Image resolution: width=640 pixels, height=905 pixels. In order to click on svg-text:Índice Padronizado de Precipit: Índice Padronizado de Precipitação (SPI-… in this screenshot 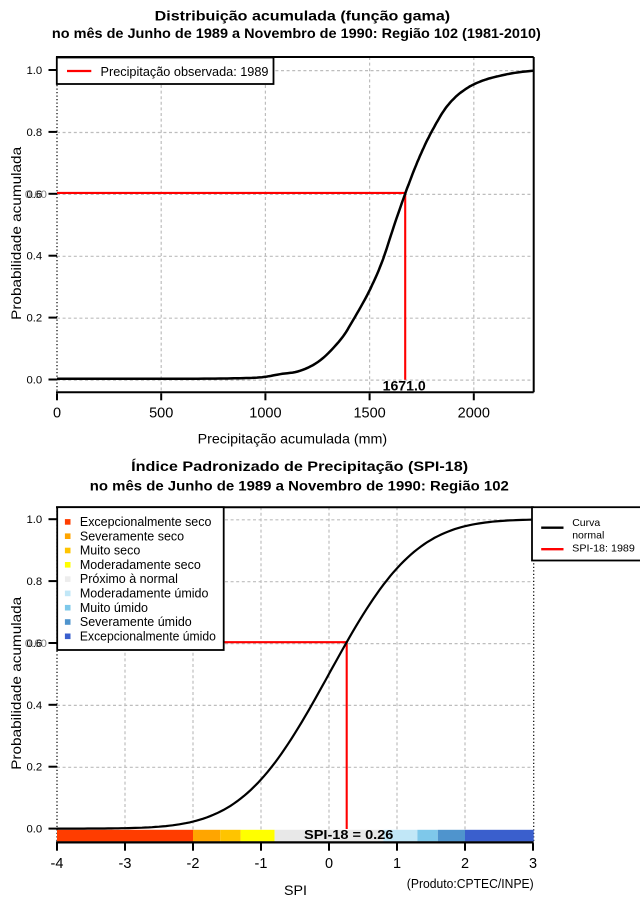, I will do `click(299, 466)`.